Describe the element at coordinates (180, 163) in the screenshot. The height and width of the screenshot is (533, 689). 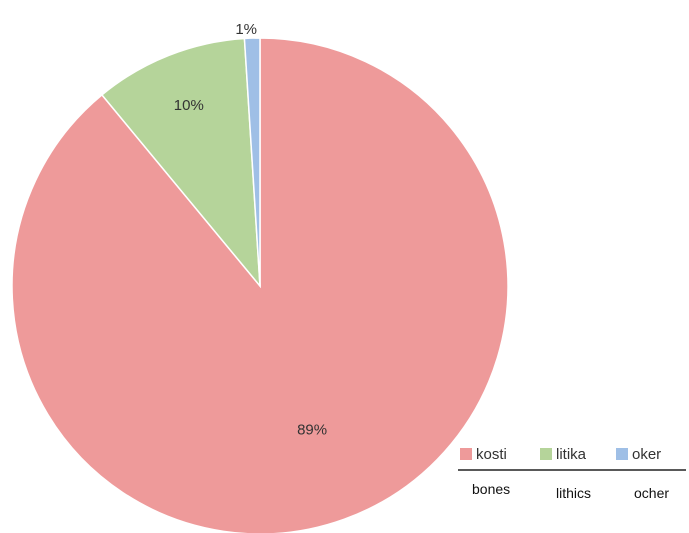
I see `pie-slice-litika` at that location.